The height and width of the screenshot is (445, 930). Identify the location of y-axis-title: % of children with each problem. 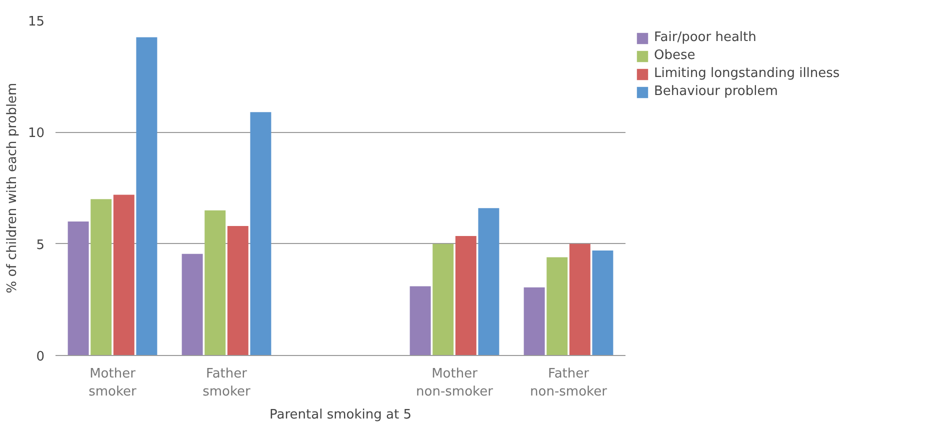
(12, 188).